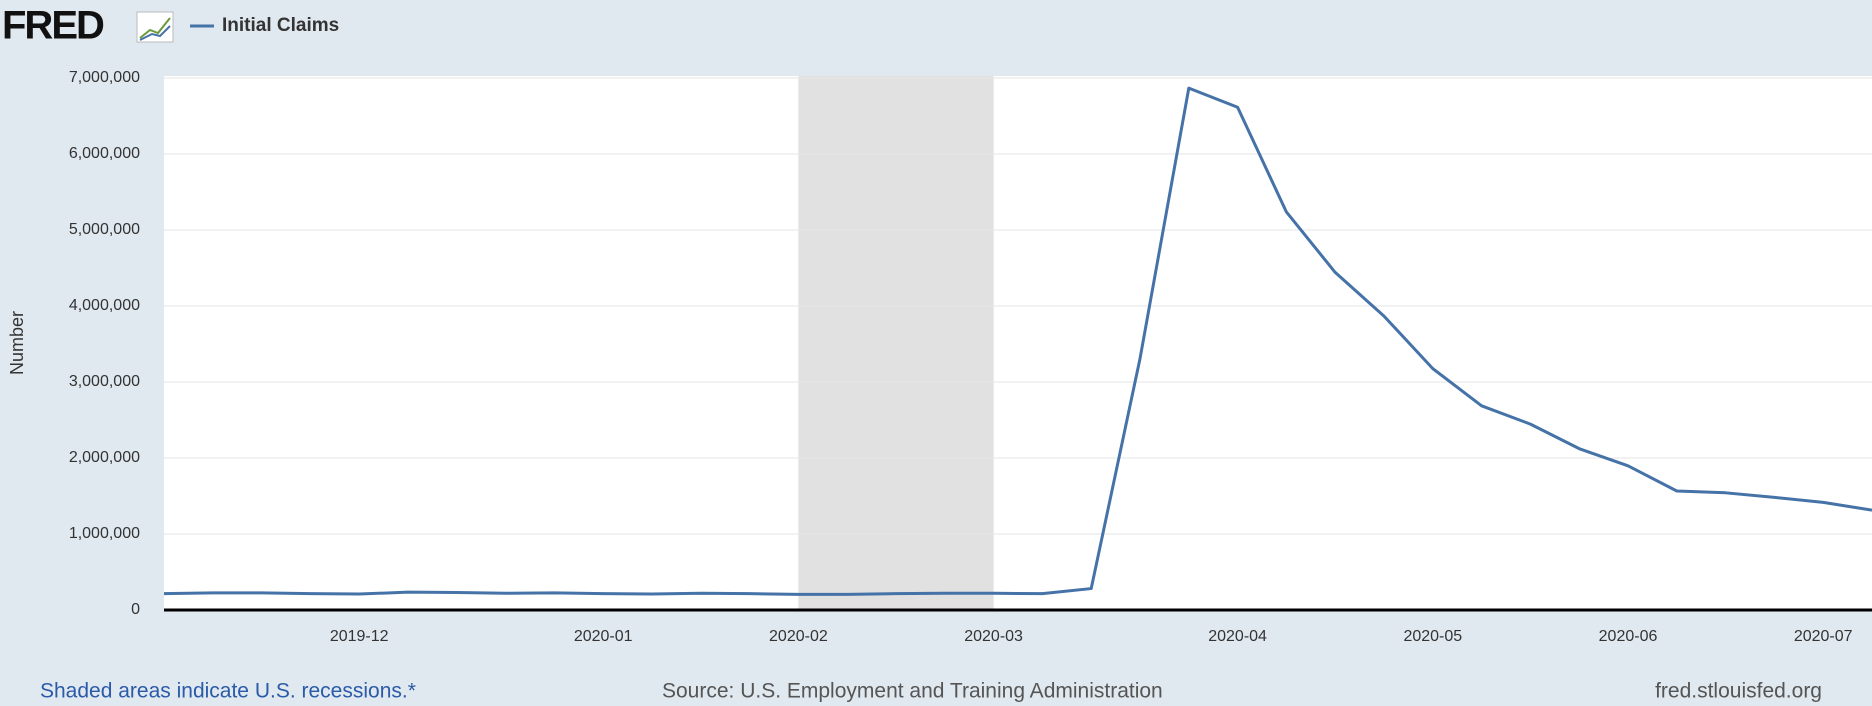 The width and height of the screenshot is (1872, 706). Describe the element at coordinates (104, 457) in the screenshot. I see `y-tick-label: 2,000,000` at that location.